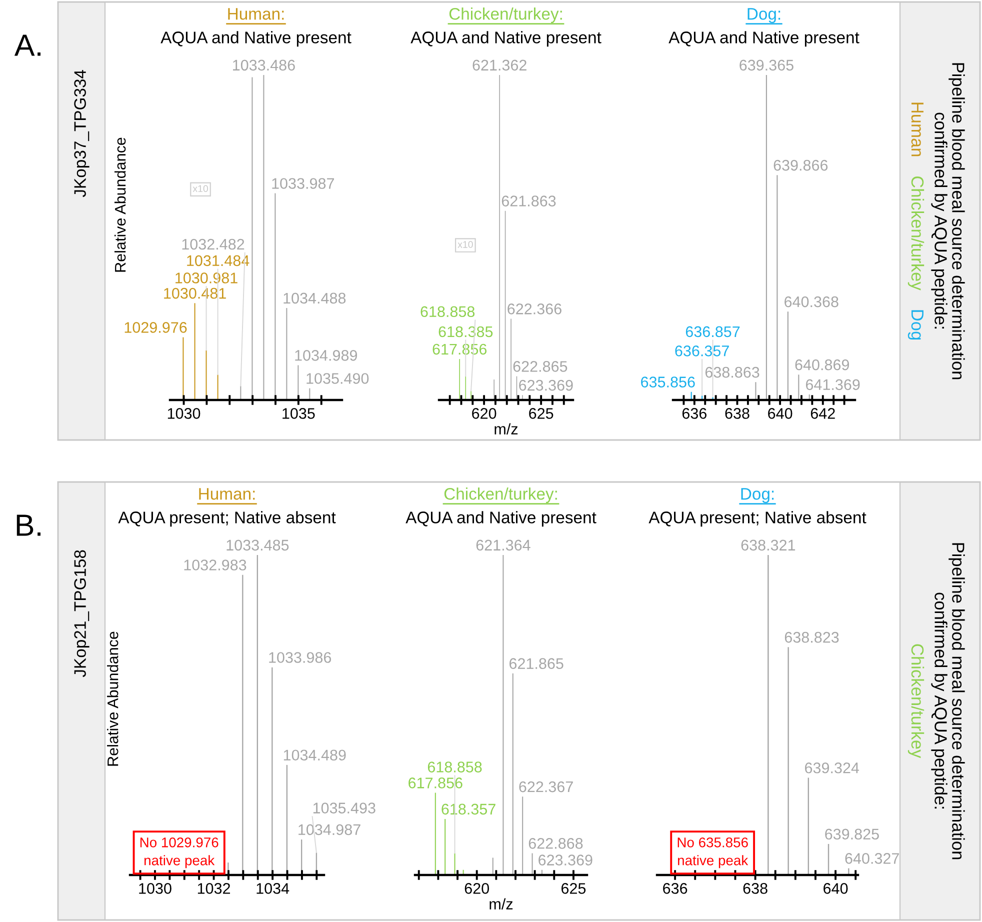 Image resolution: width=982 pixels, height=922 pixels. I want to click on text: A., so click(27, 45).